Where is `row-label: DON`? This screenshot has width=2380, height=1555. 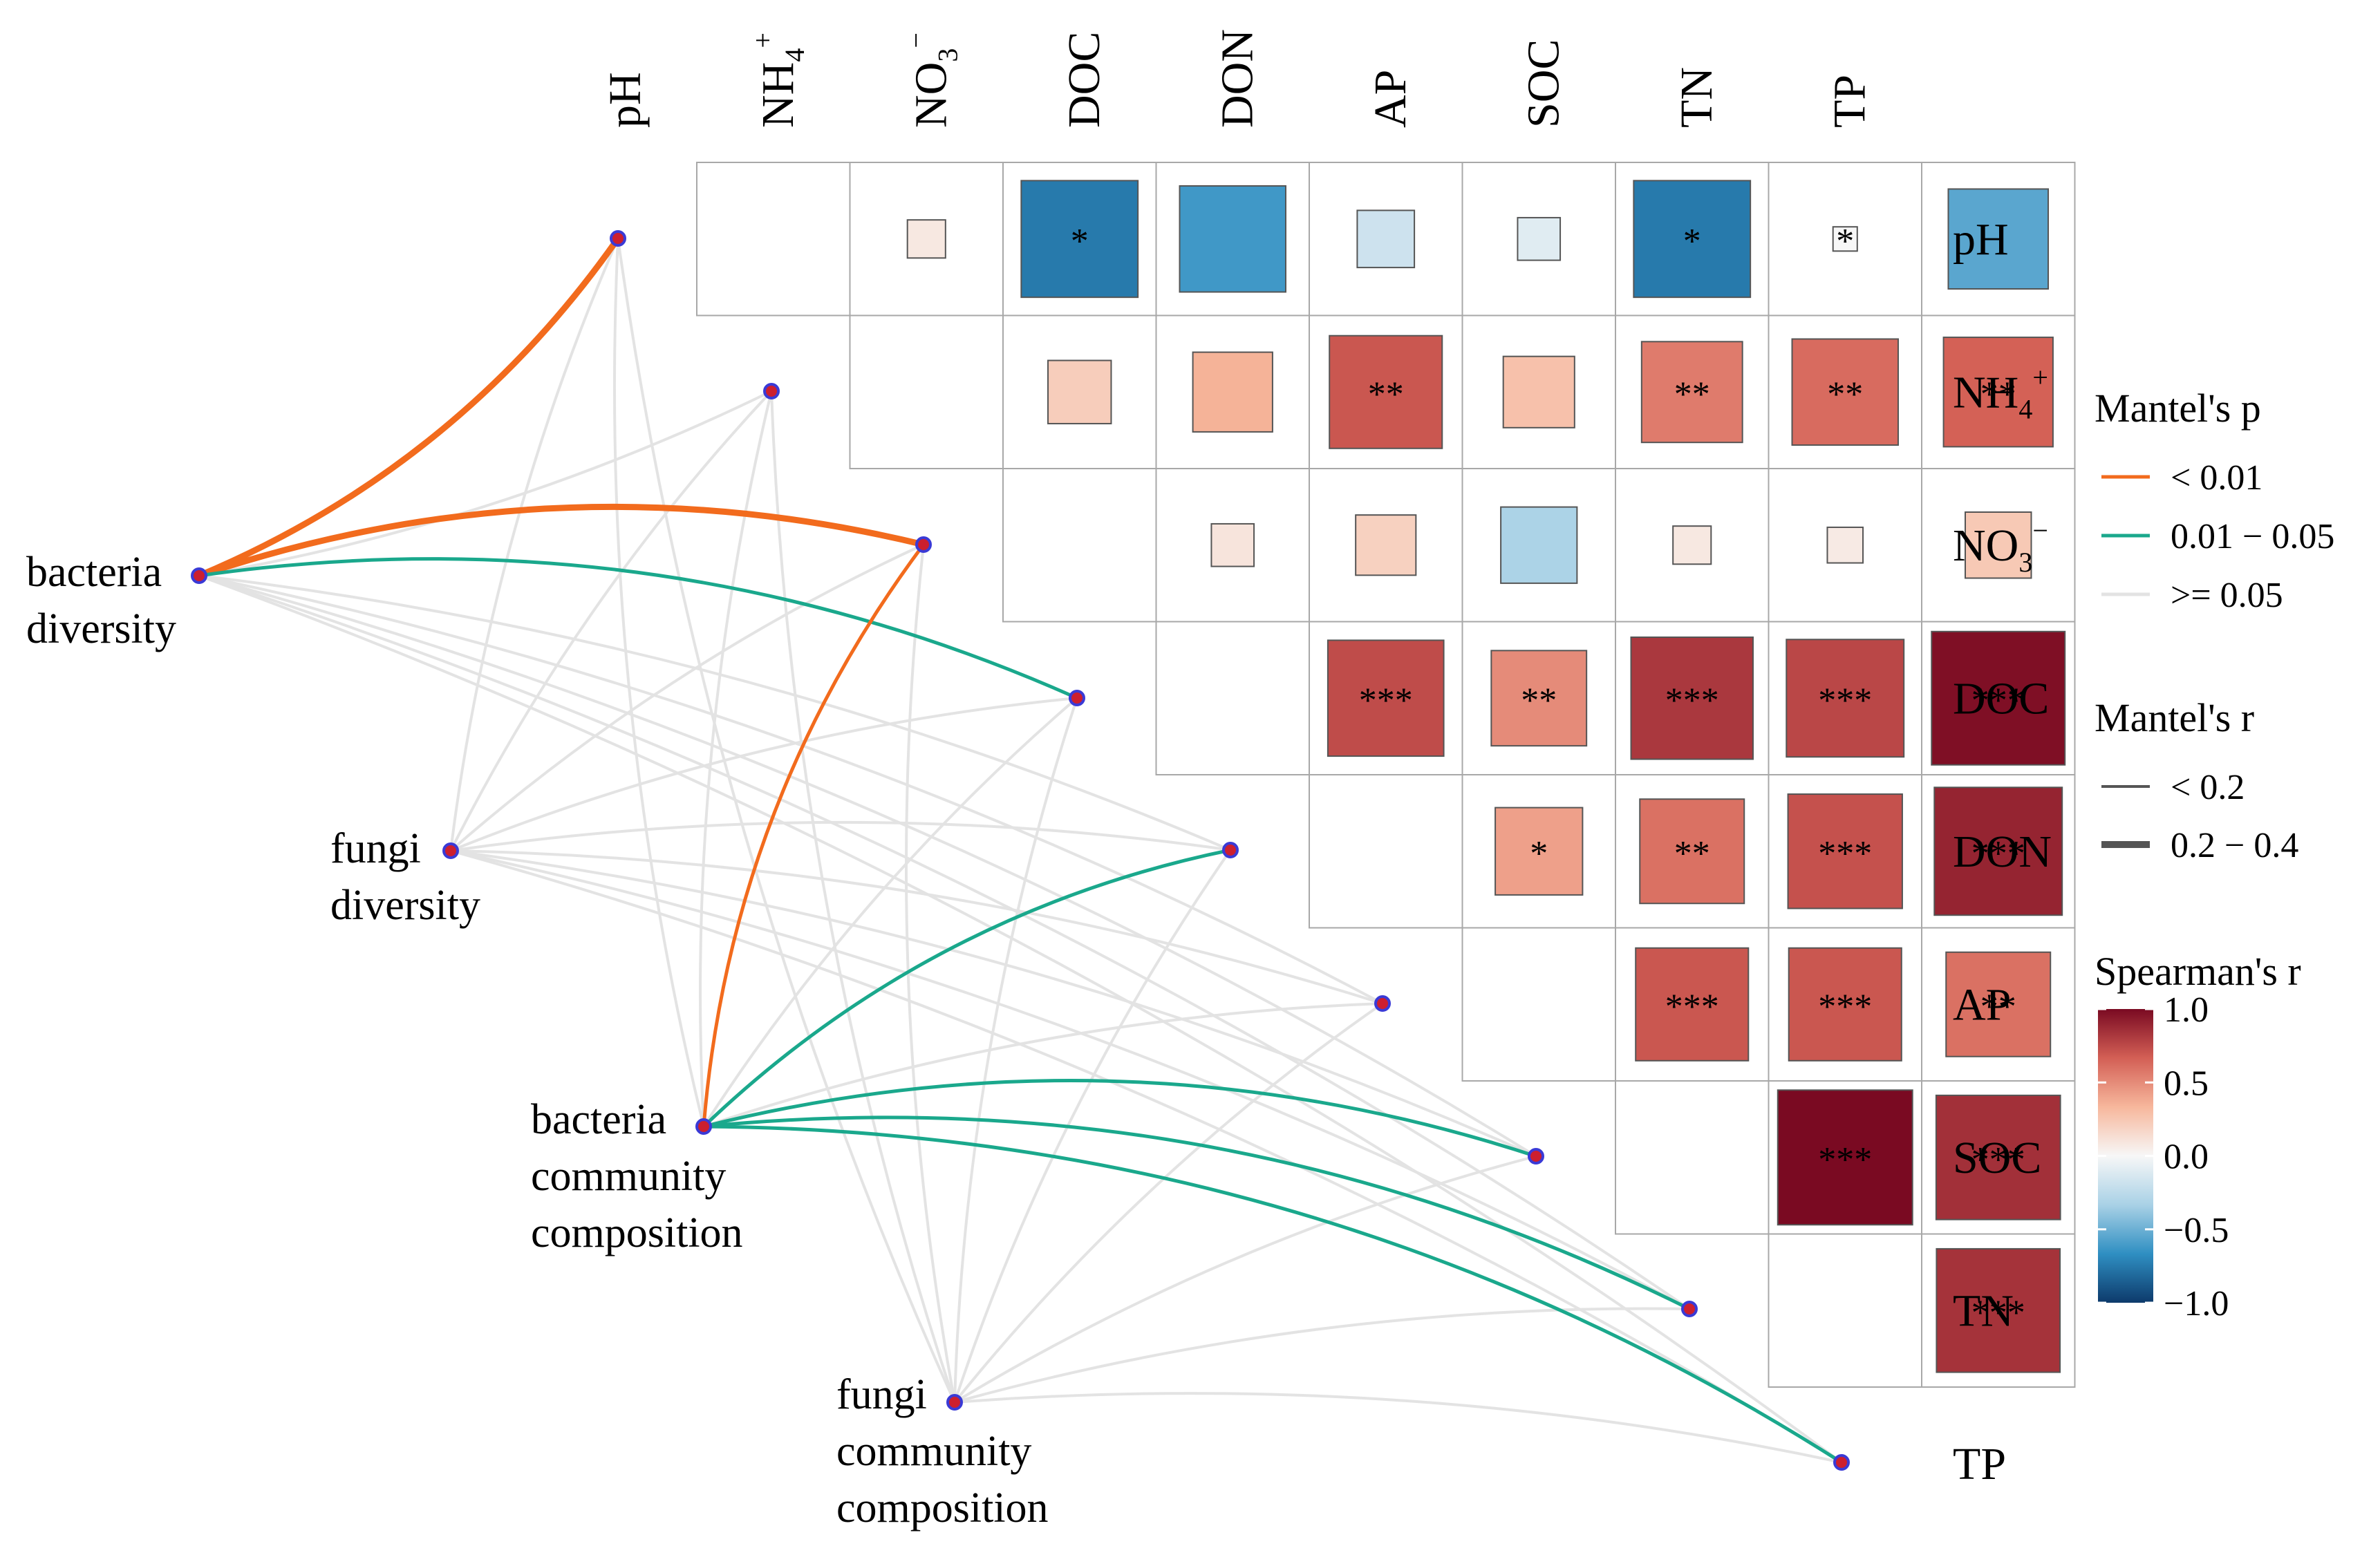 row-label: DON is located at coordinates (2002, 852).